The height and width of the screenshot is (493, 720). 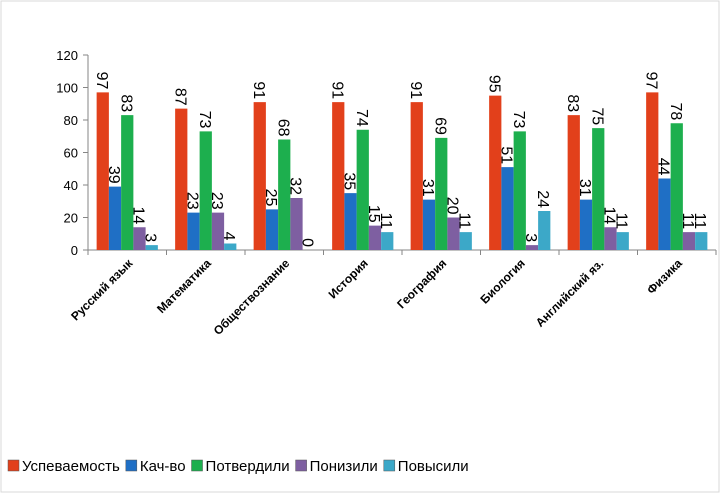 What do you see at coordinates (74, 250) in the screenshot?
I see `y-tick-label: 0` at bounding box center [74, 250].